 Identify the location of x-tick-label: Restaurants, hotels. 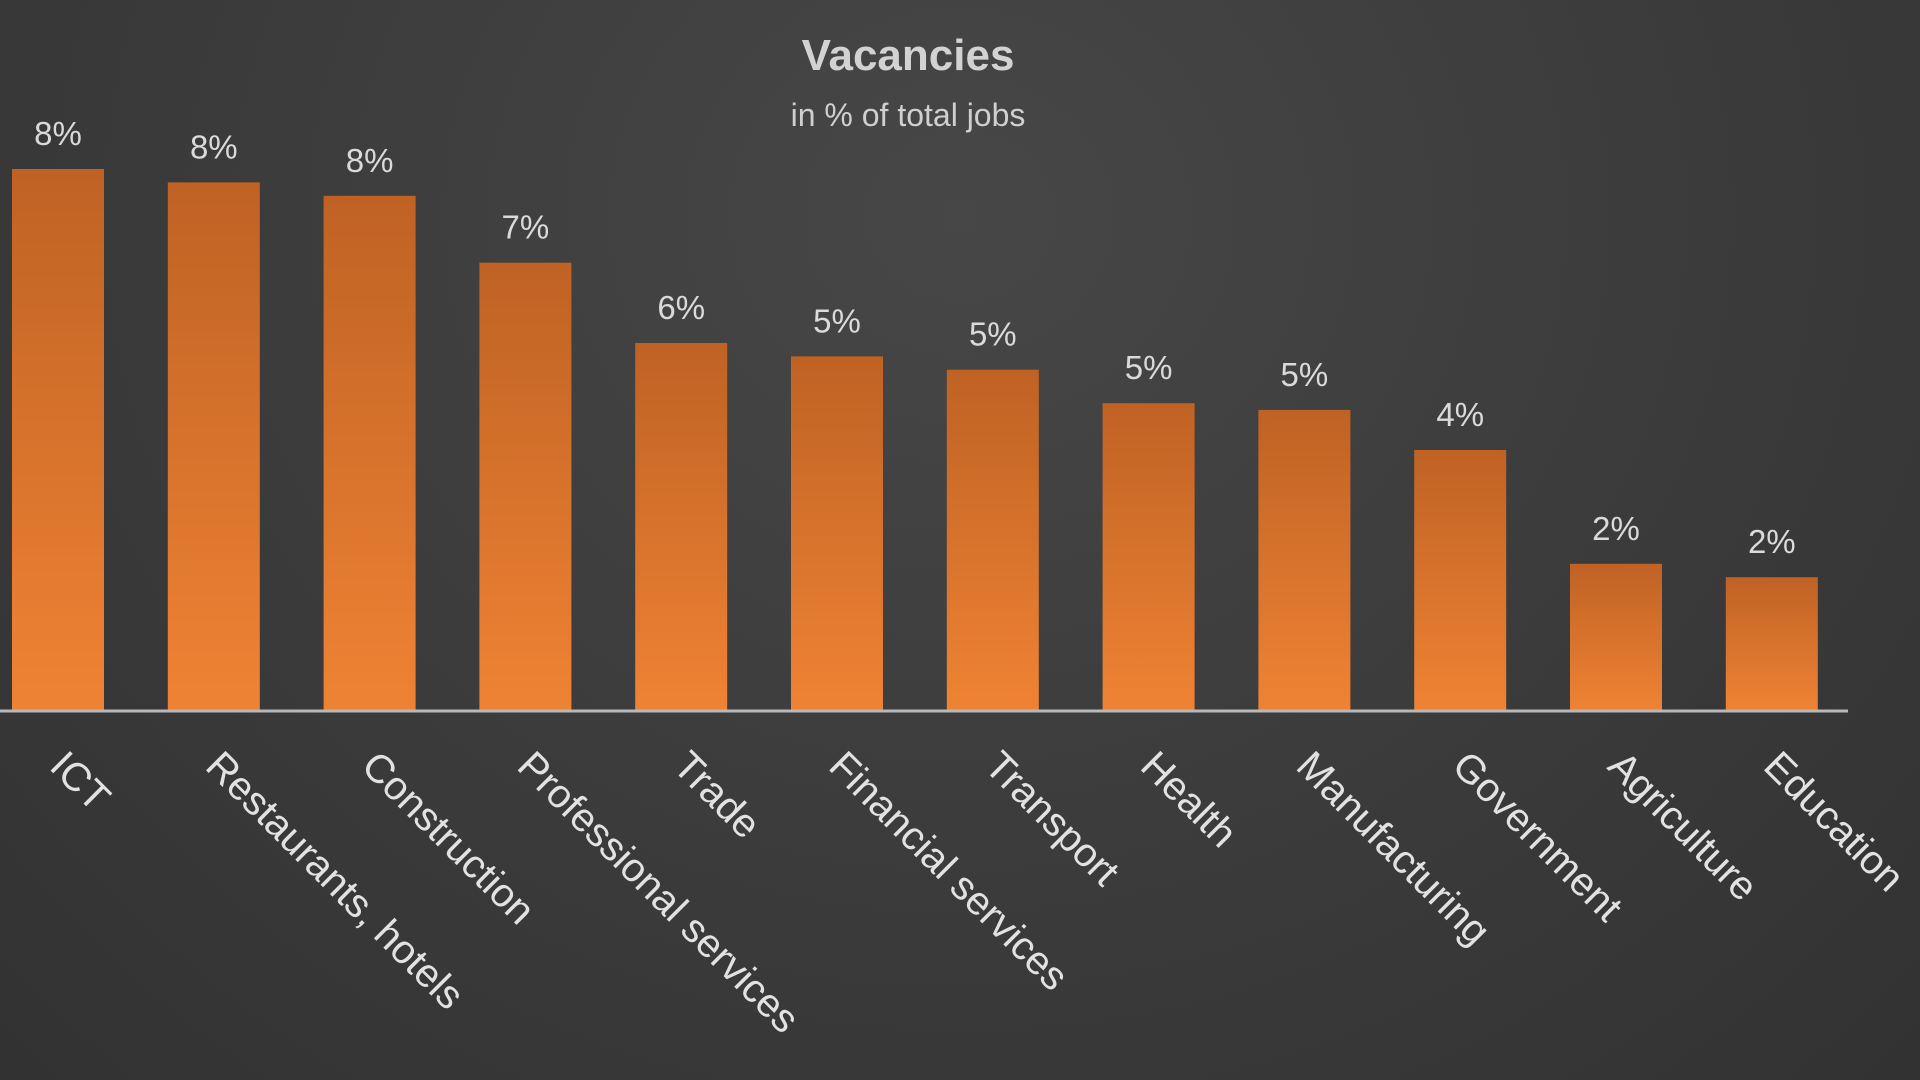
(334, 880).